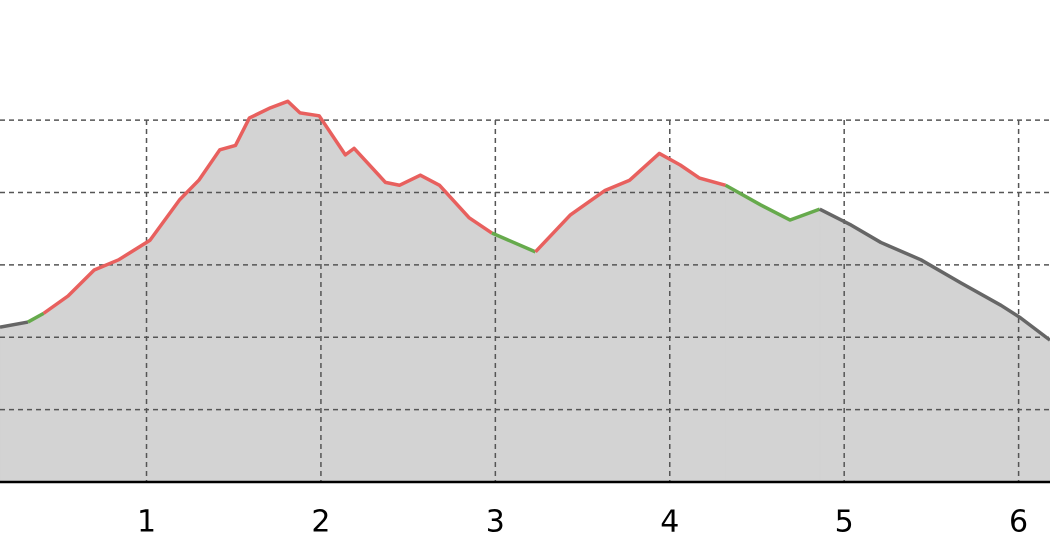 This screenshot has width=1050, height=560. I want to click on x-tick-label: 1, so click(146, 522).